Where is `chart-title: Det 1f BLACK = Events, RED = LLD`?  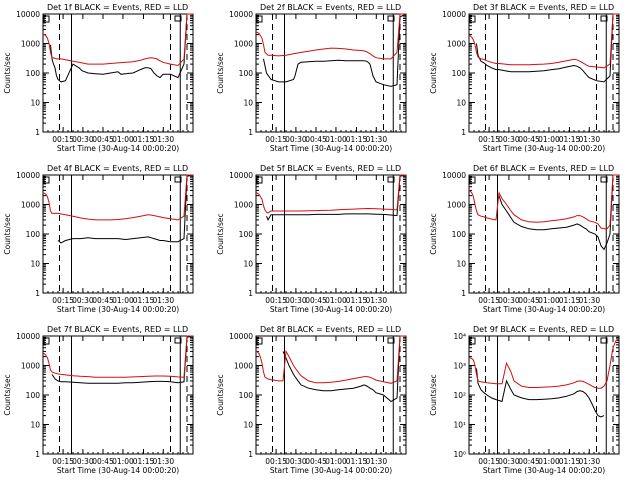 chart-title: Det 1f BLACK = Events, RED = LLD is located at coordinates (117, 7).